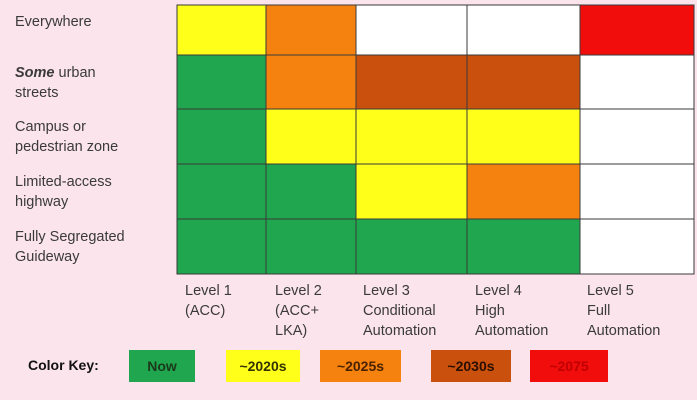 The height and width of the screenshot is (400, 697). Describe the element at coordinates (63, 365) in the screenshot. I see `color-key-title: Color Key:` at that location.